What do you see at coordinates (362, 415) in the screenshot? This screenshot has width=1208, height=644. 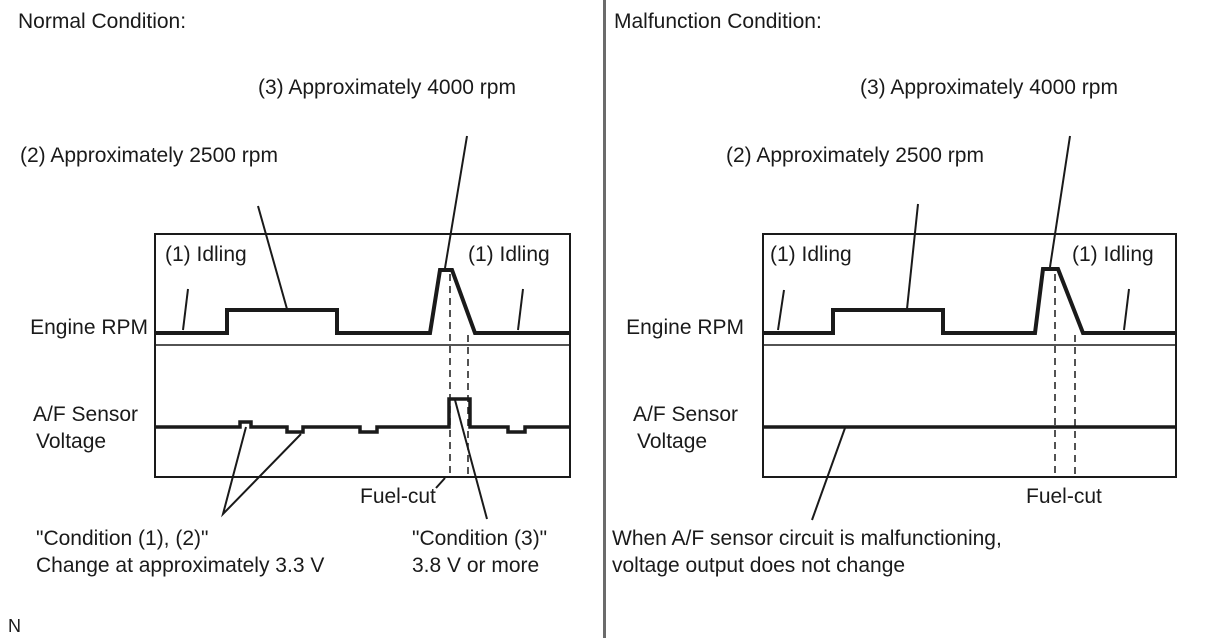 I see `left-af-voltage-waveform` at bounding box center [362, 415].